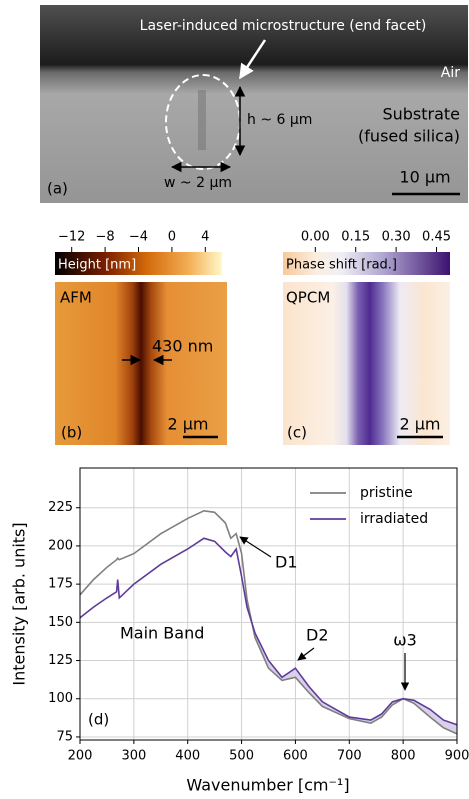 This screenshot has width=469, height=799. What do you see at coordinates (60, 545) in the screenshot?
I see `y-tick-label: 200` at bounding box center [60, 545].